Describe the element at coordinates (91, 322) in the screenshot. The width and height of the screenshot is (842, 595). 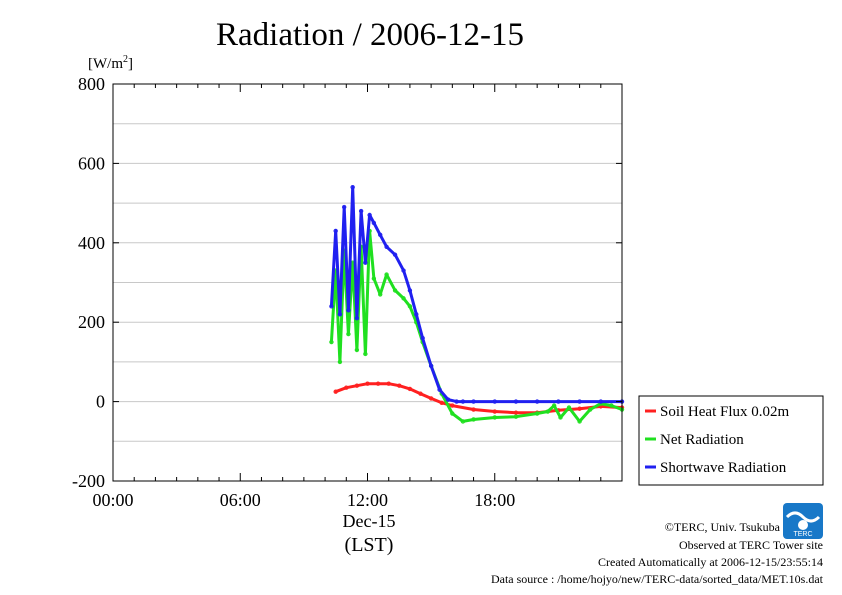
I see `y-tick-label: 200` at that location.